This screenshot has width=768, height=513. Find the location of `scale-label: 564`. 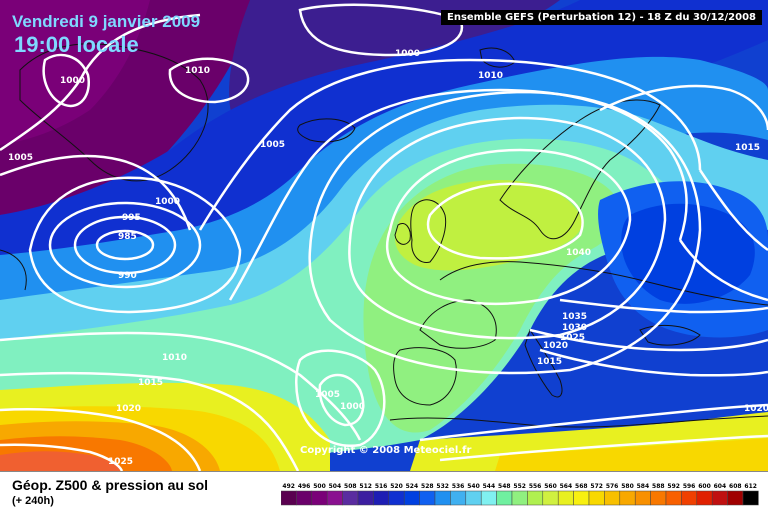

scale-label: 564 is located at coordinates (566, 486).